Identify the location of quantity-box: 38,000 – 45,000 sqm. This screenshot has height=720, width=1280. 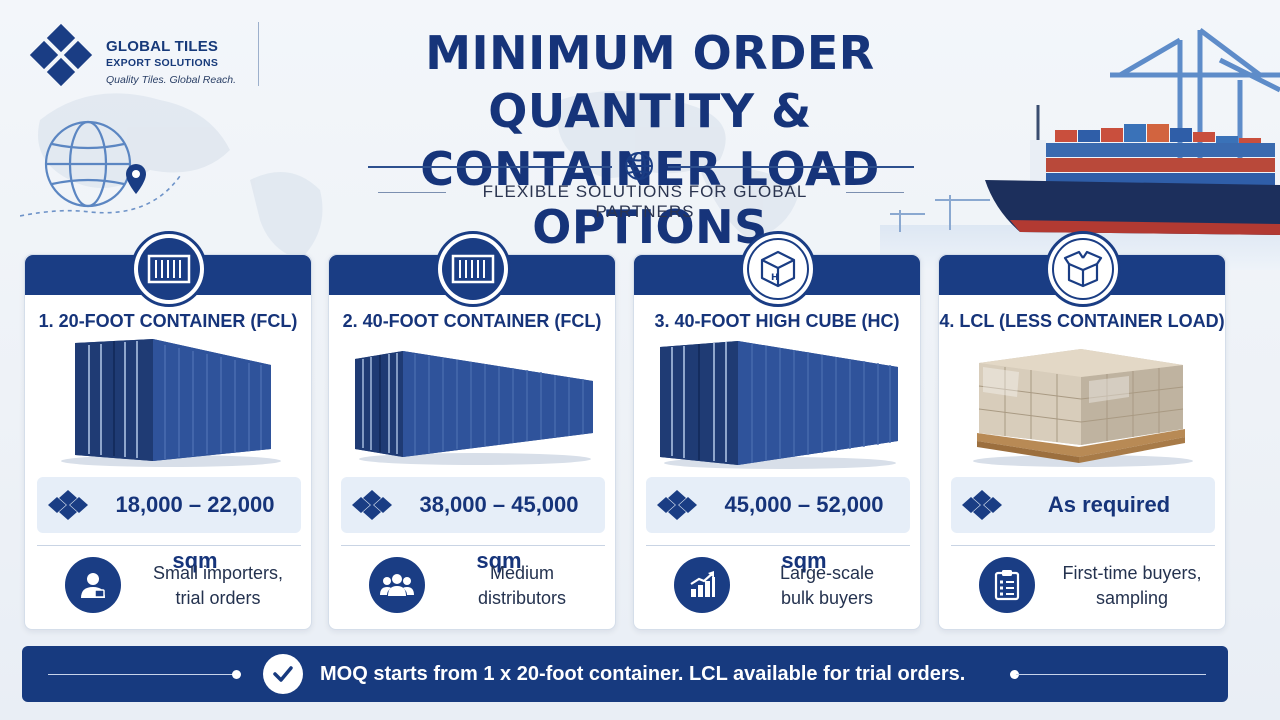
(473, 525).